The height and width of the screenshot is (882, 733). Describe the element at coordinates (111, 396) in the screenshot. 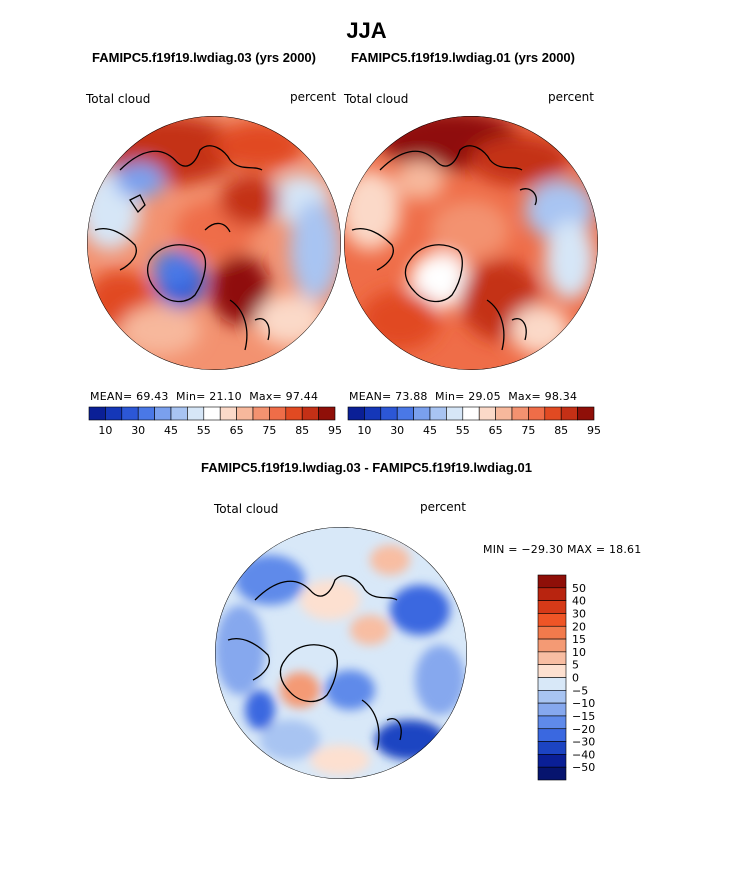

I see `left-mean-label: MEAN=` at that location.